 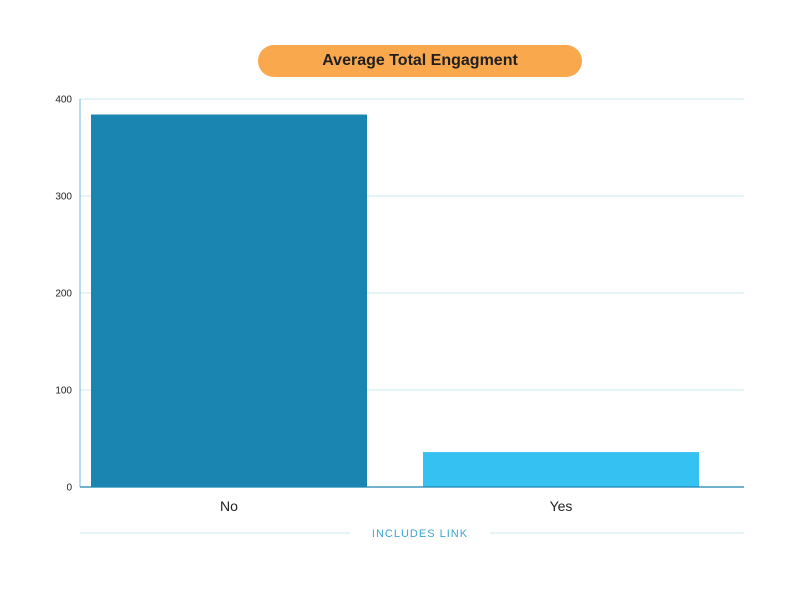 What do you see at coordinates (420, 534) in the screenshot?
I see `x-axis-label: INCLUDES LINK` at bounding box center [420, 534].